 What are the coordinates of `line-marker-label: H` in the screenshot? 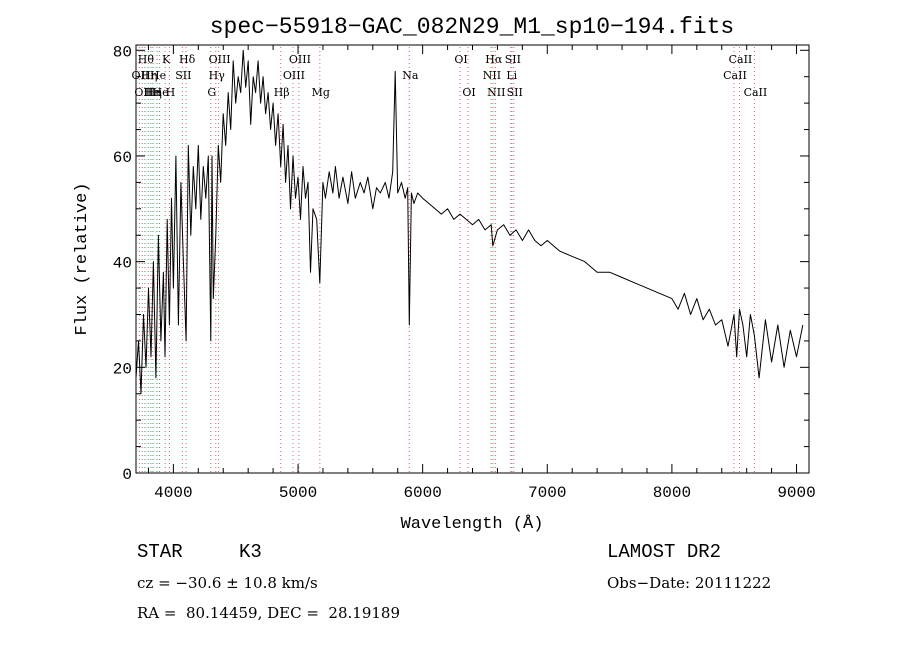 It's located at (171, 92).